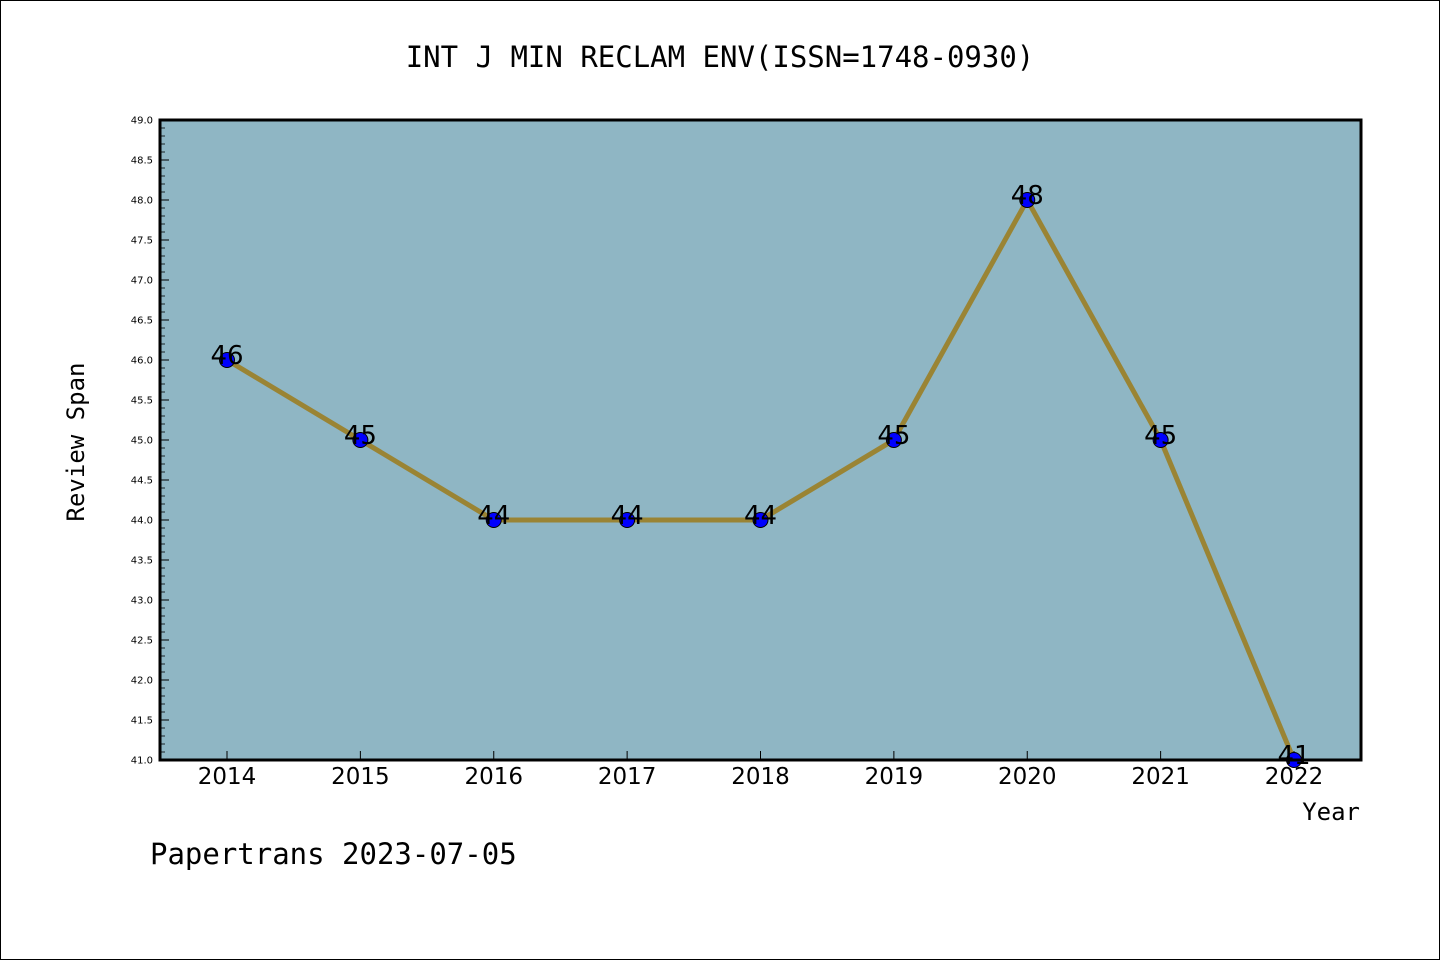 This screenshot has height=960, width=1440. Describe the element at coordinates (1294, 777) in the screenshot. I see `x-tick-label: 2022` at that location.